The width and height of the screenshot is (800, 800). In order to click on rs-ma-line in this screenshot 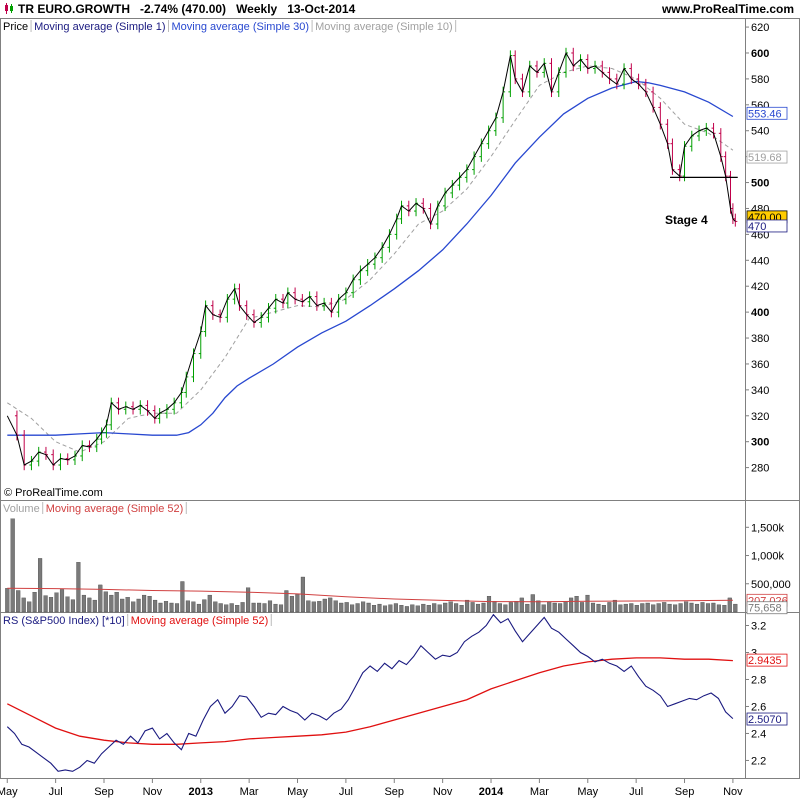, I will do `click(370, 701)`.